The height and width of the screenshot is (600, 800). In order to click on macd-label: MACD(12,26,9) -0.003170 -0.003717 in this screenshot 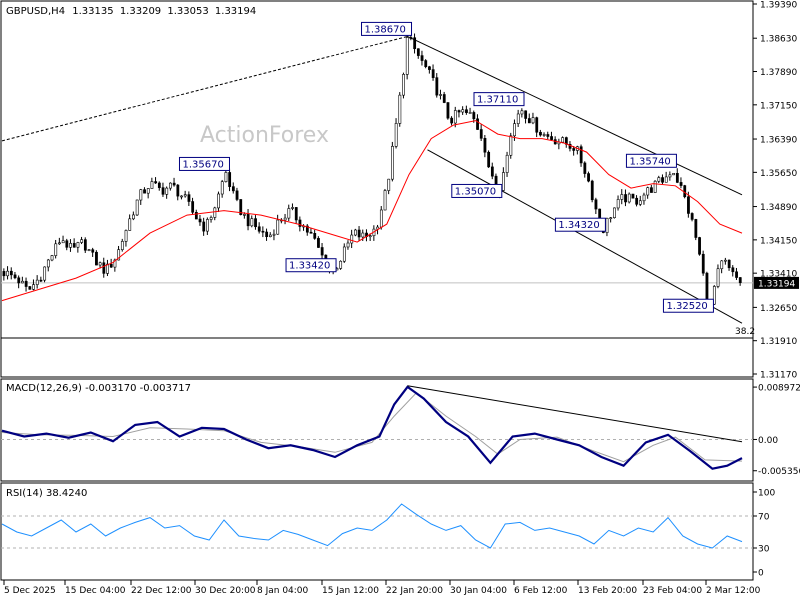, I will do `click(98, 388)`.